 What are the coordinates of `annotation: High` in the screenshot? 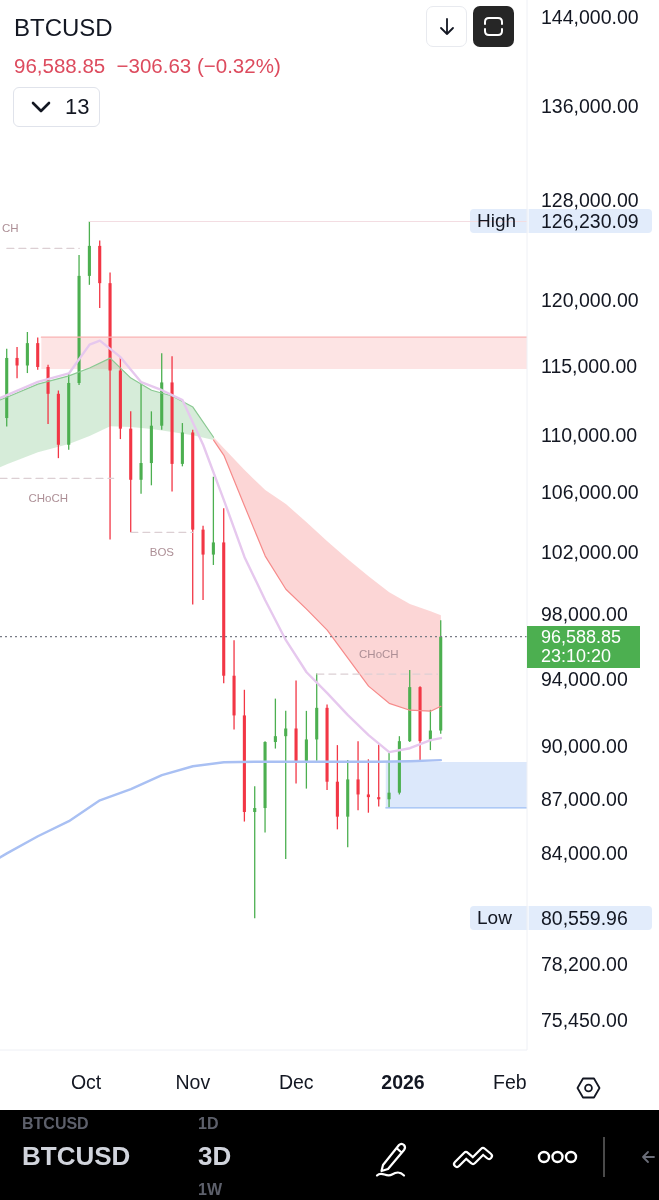 It's located at (497, 221).